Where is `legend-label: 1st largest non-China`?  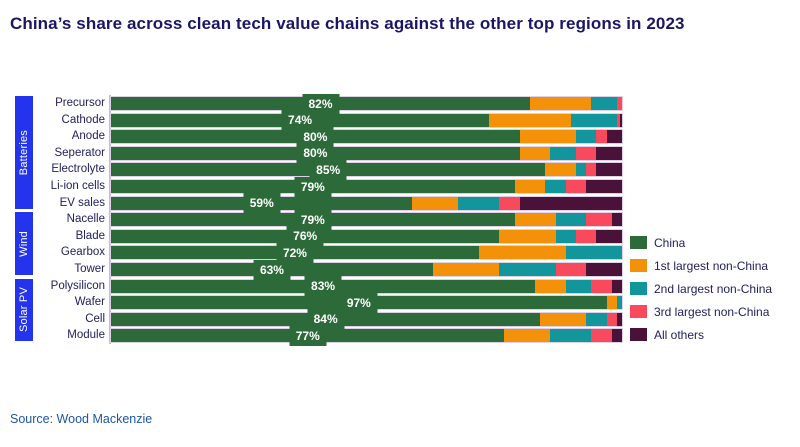
legend-label: 1st largest non-China is located at coordinates (711, 265).